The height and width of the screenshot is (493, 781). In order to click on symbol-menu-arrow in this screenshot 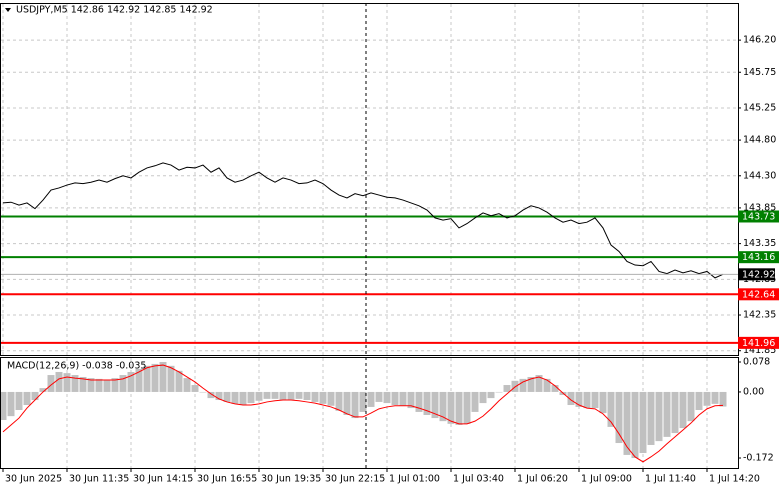, I will do `click(8, 10)`.